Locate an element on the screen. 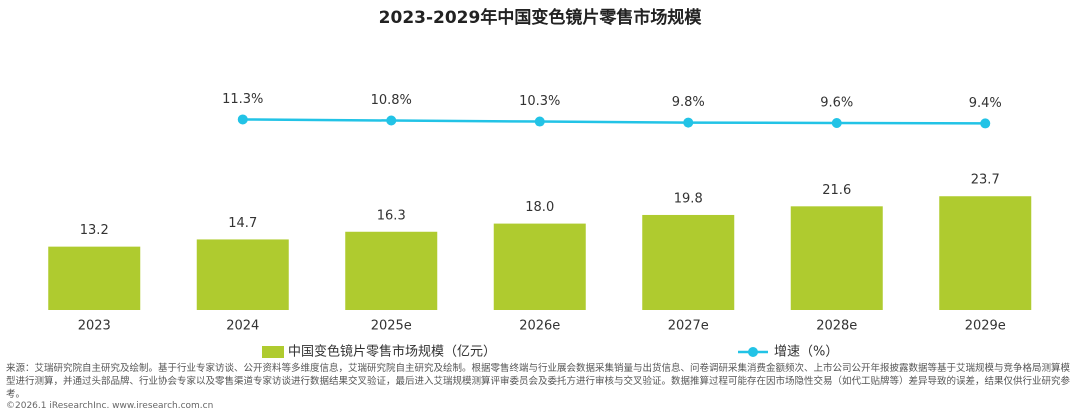 This screenshot has width=1080, height=416. x-tick-label: 2027e is located at coordinates (688, 326).